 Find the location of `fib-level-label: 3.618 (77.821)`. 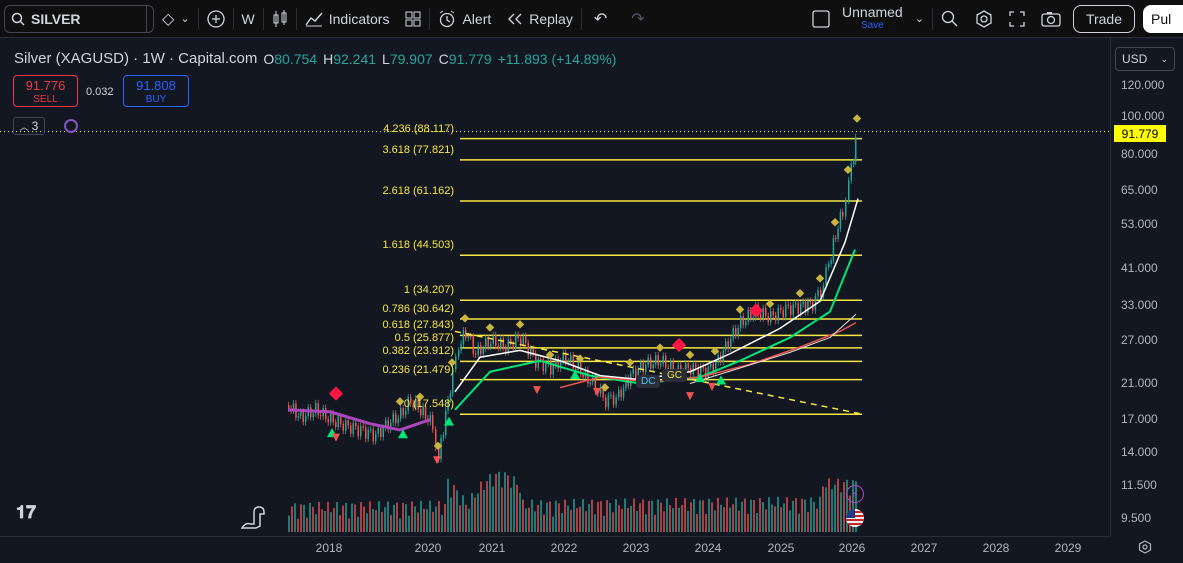

fib-level-label: 3.618 (77.821) is located at coordinates (418, 149).